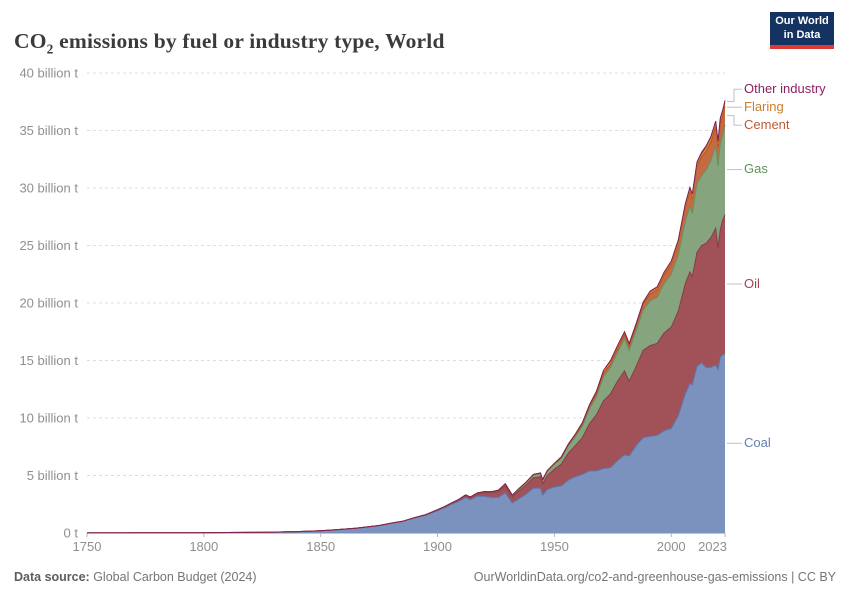 The width and height of the screenshot is (850, 600). Describe the element at coordinates (554, 546) in the screenshot. I see `x-tick-label: 1950` at that location.